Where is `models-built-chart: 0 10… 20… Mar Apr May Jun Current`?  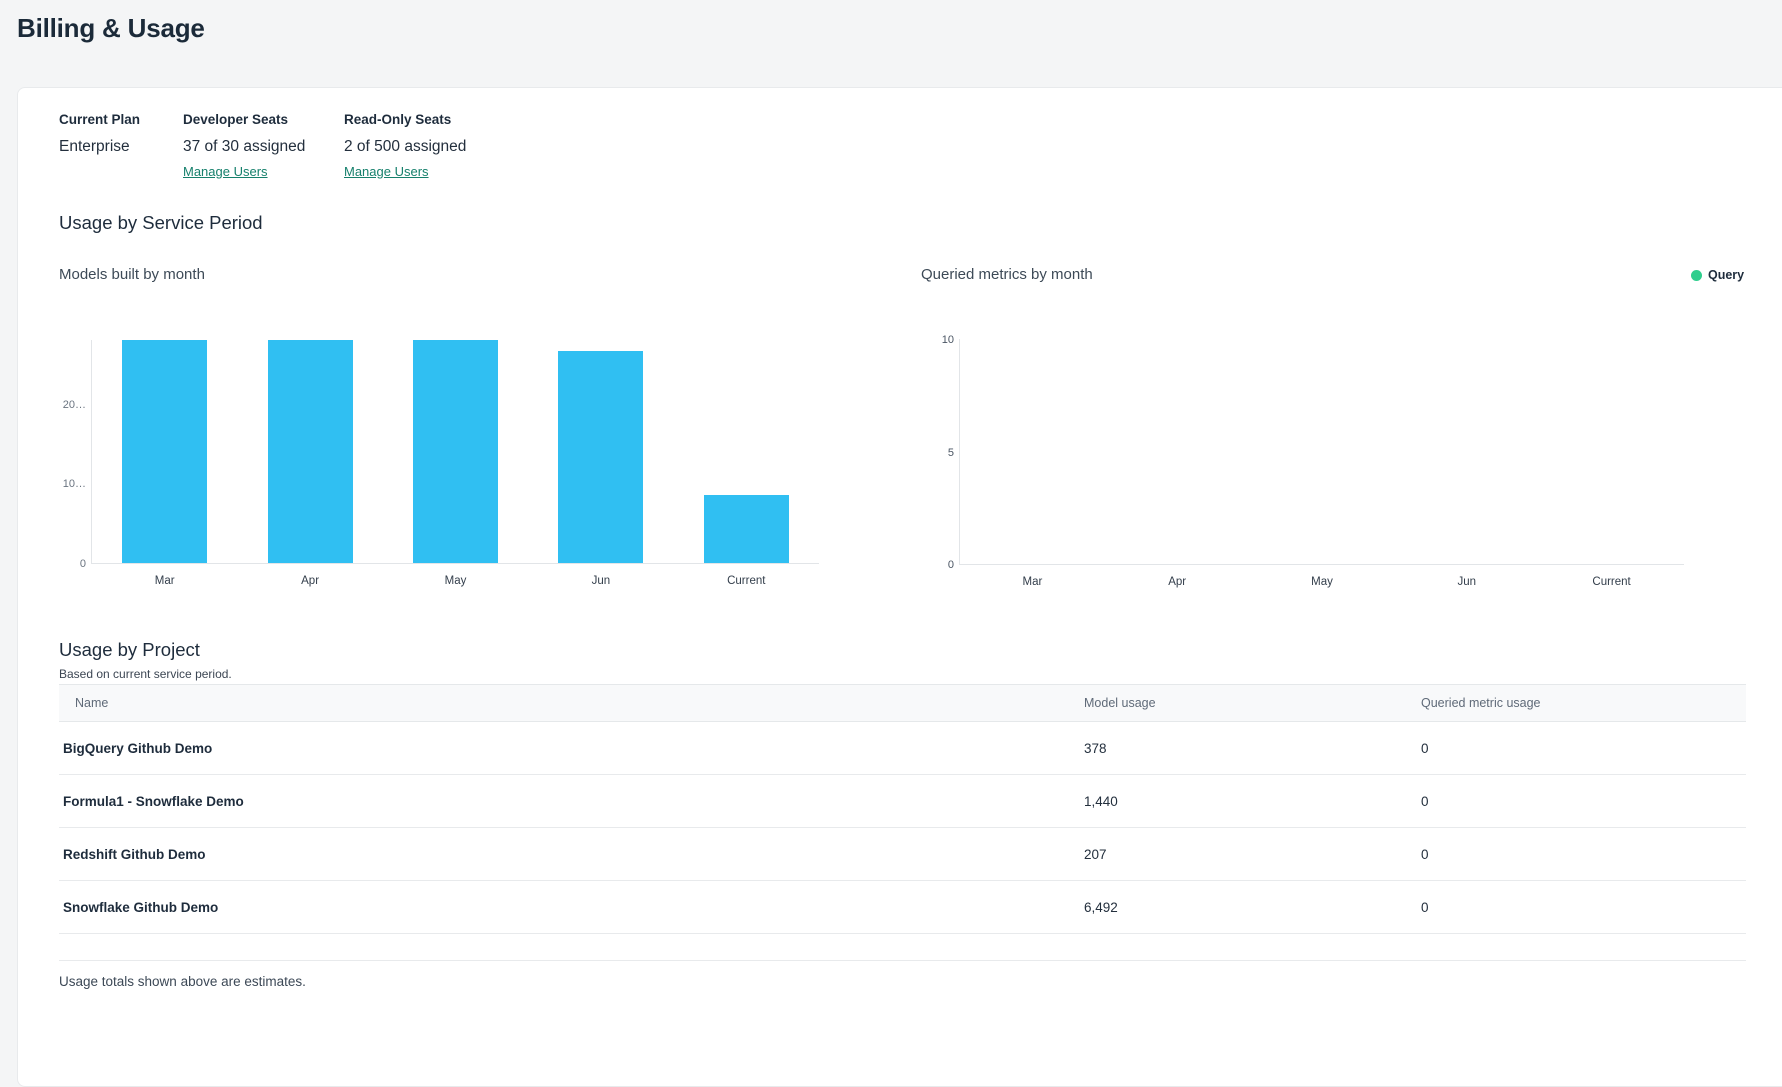 models-built-chart: 0 10… 20… Mar Apr May Jun Current is located at coordinates (441, 463).